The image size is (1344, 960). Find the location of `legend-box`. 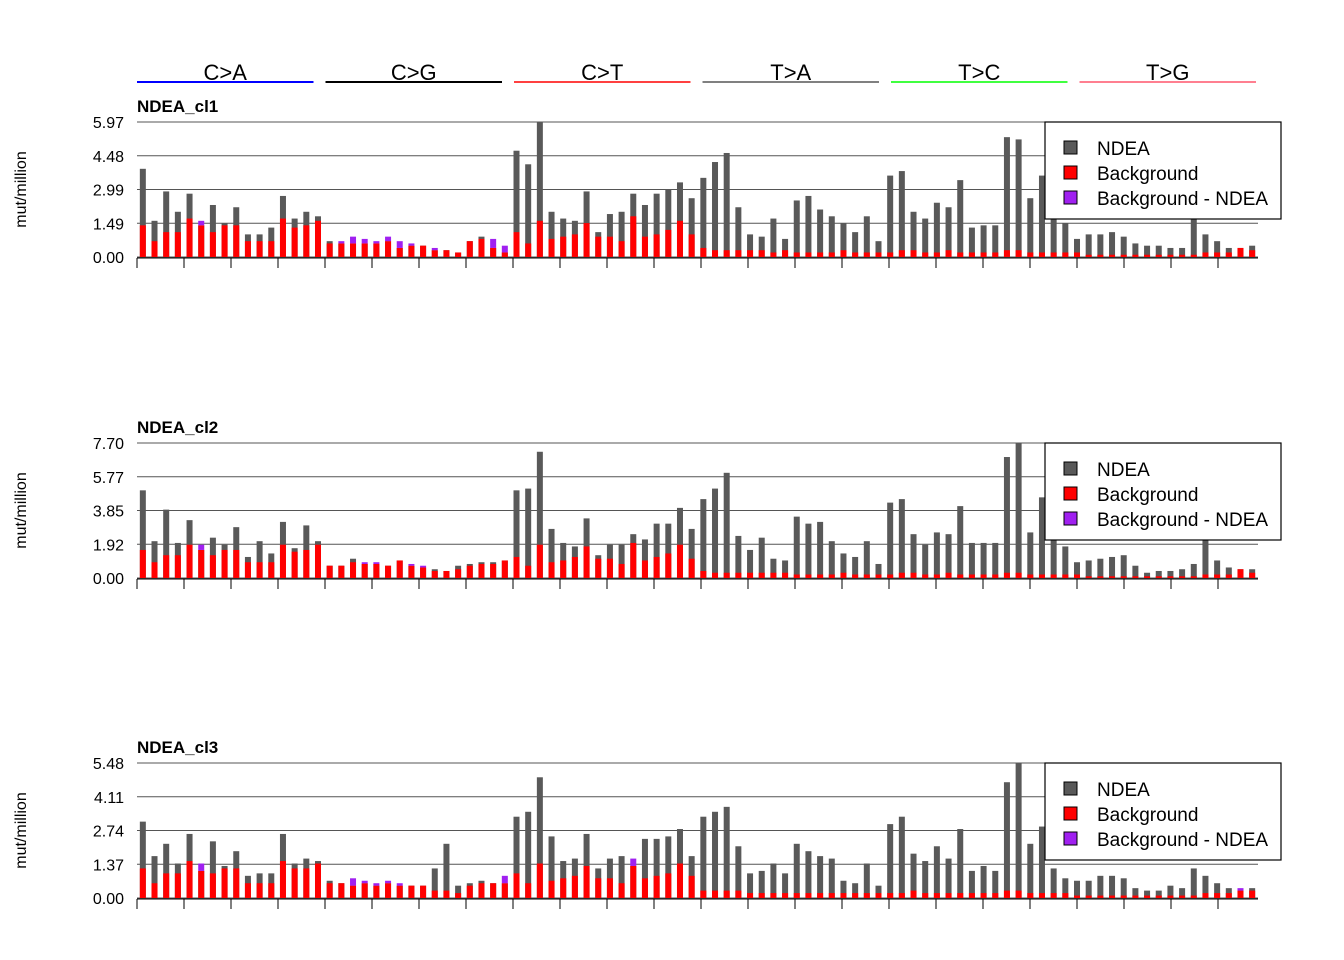

legend-box is located at coordinates (1163, 491).